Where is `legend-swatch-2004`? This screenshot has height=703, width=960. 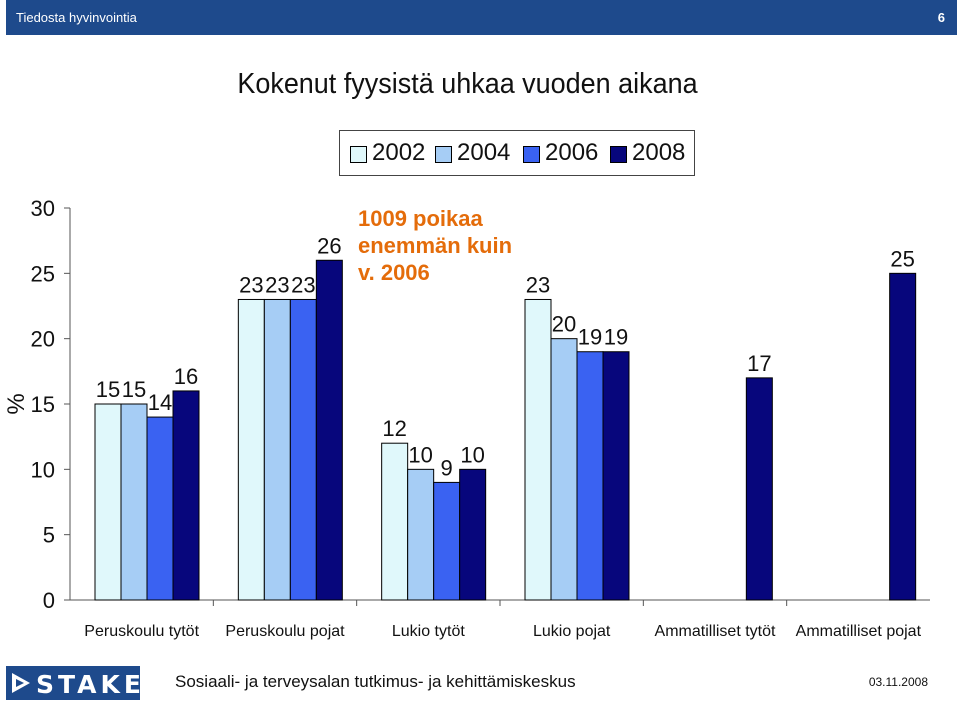
legend-swatch-2004 is located at coordinates (443, 154).